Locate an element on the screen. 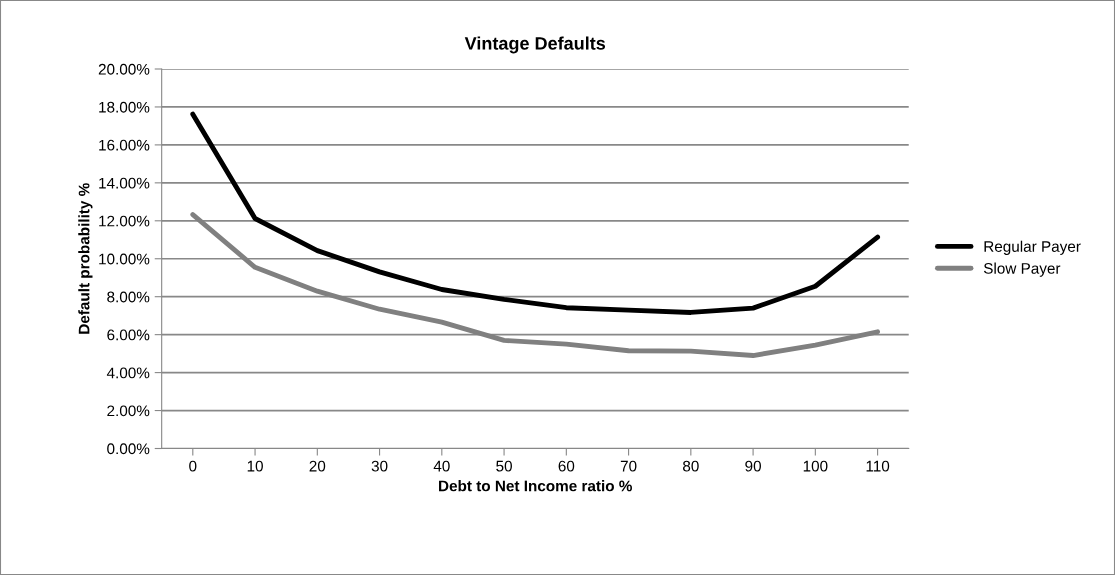 Image resolution: width=1115 pixels, height=575 pixels. x-tick-label: 40 is located at coordinates (441, 466).